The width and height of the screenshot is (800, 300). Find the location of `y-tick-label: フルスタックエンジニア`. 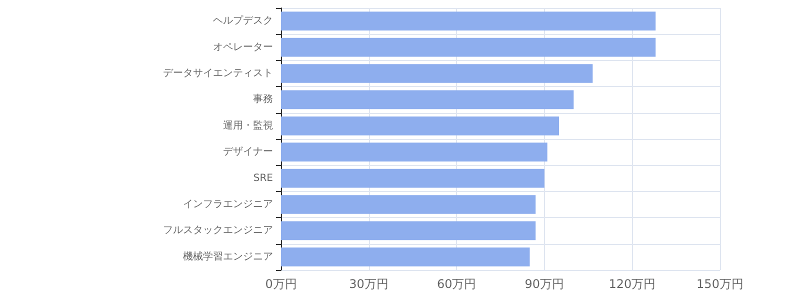

y-tick-label: フルスタックエンジニア is located at coordinates (218, 230).